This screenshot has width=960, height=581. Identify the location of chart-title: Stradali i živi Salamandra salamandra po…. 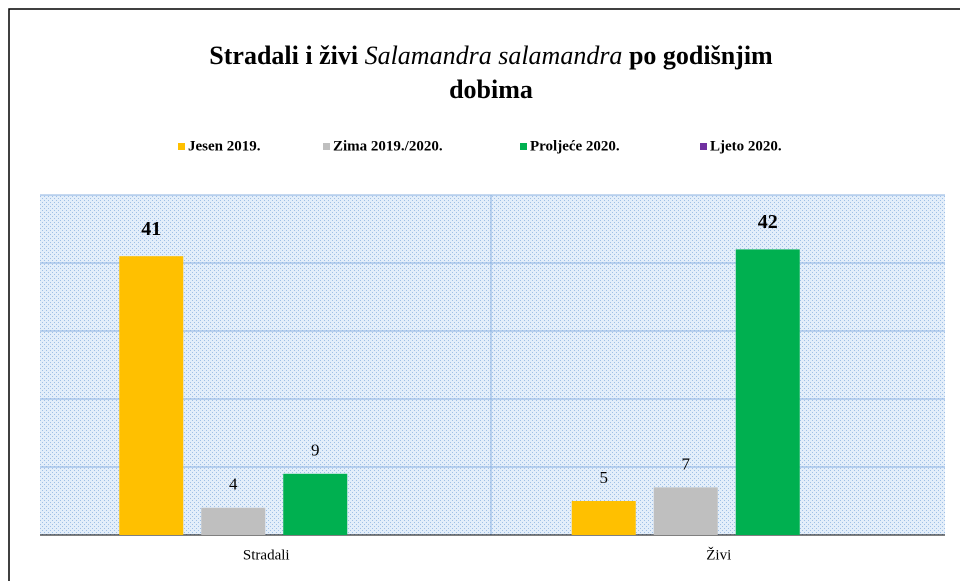
(491, 55).